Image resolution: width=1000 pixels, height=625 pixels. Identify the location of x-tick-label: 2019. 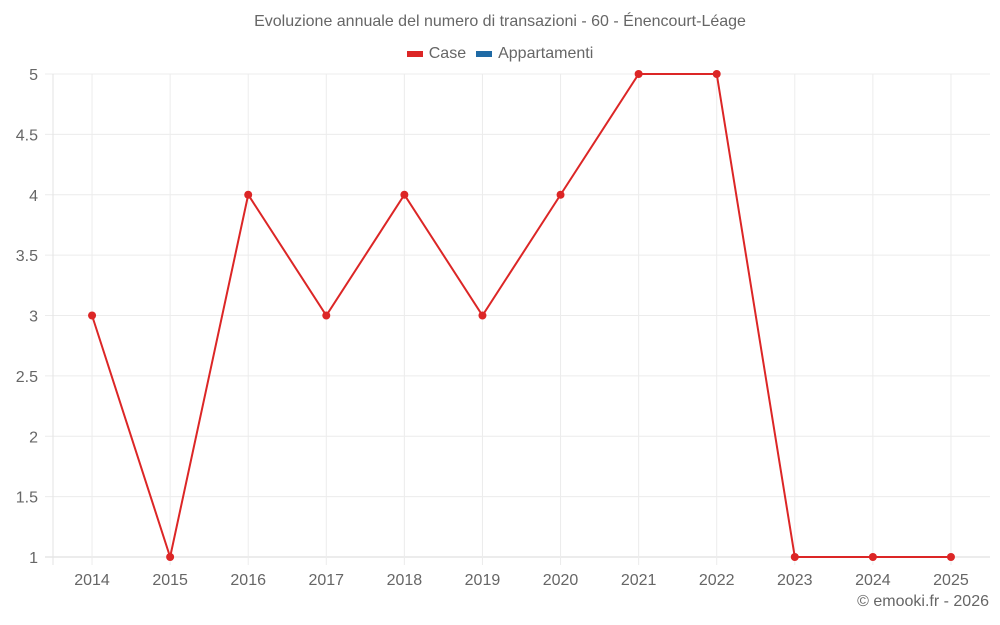
(483, 580).